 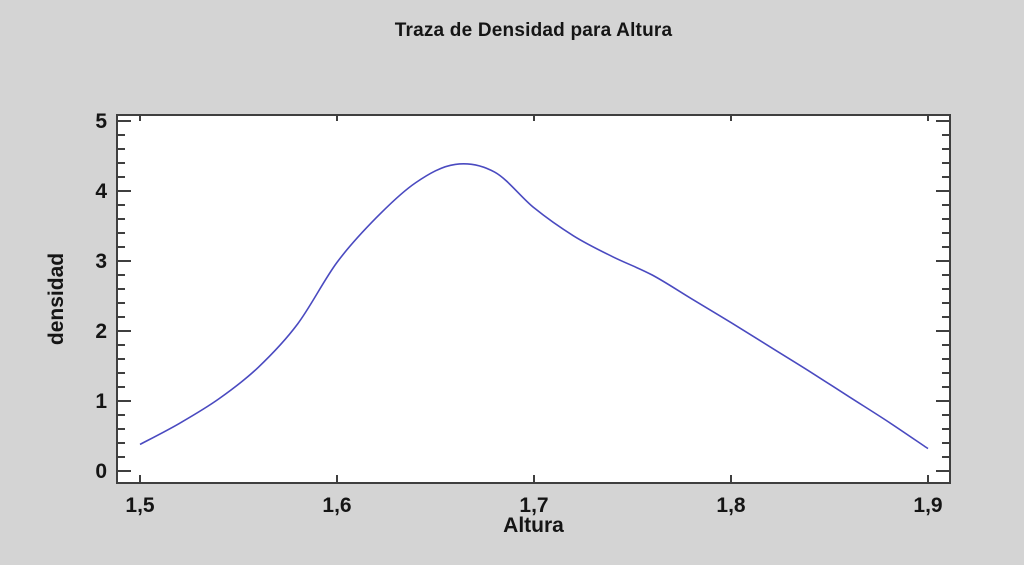 I want to click on x-tick-label: 1,9, so click(x=927, y=505).